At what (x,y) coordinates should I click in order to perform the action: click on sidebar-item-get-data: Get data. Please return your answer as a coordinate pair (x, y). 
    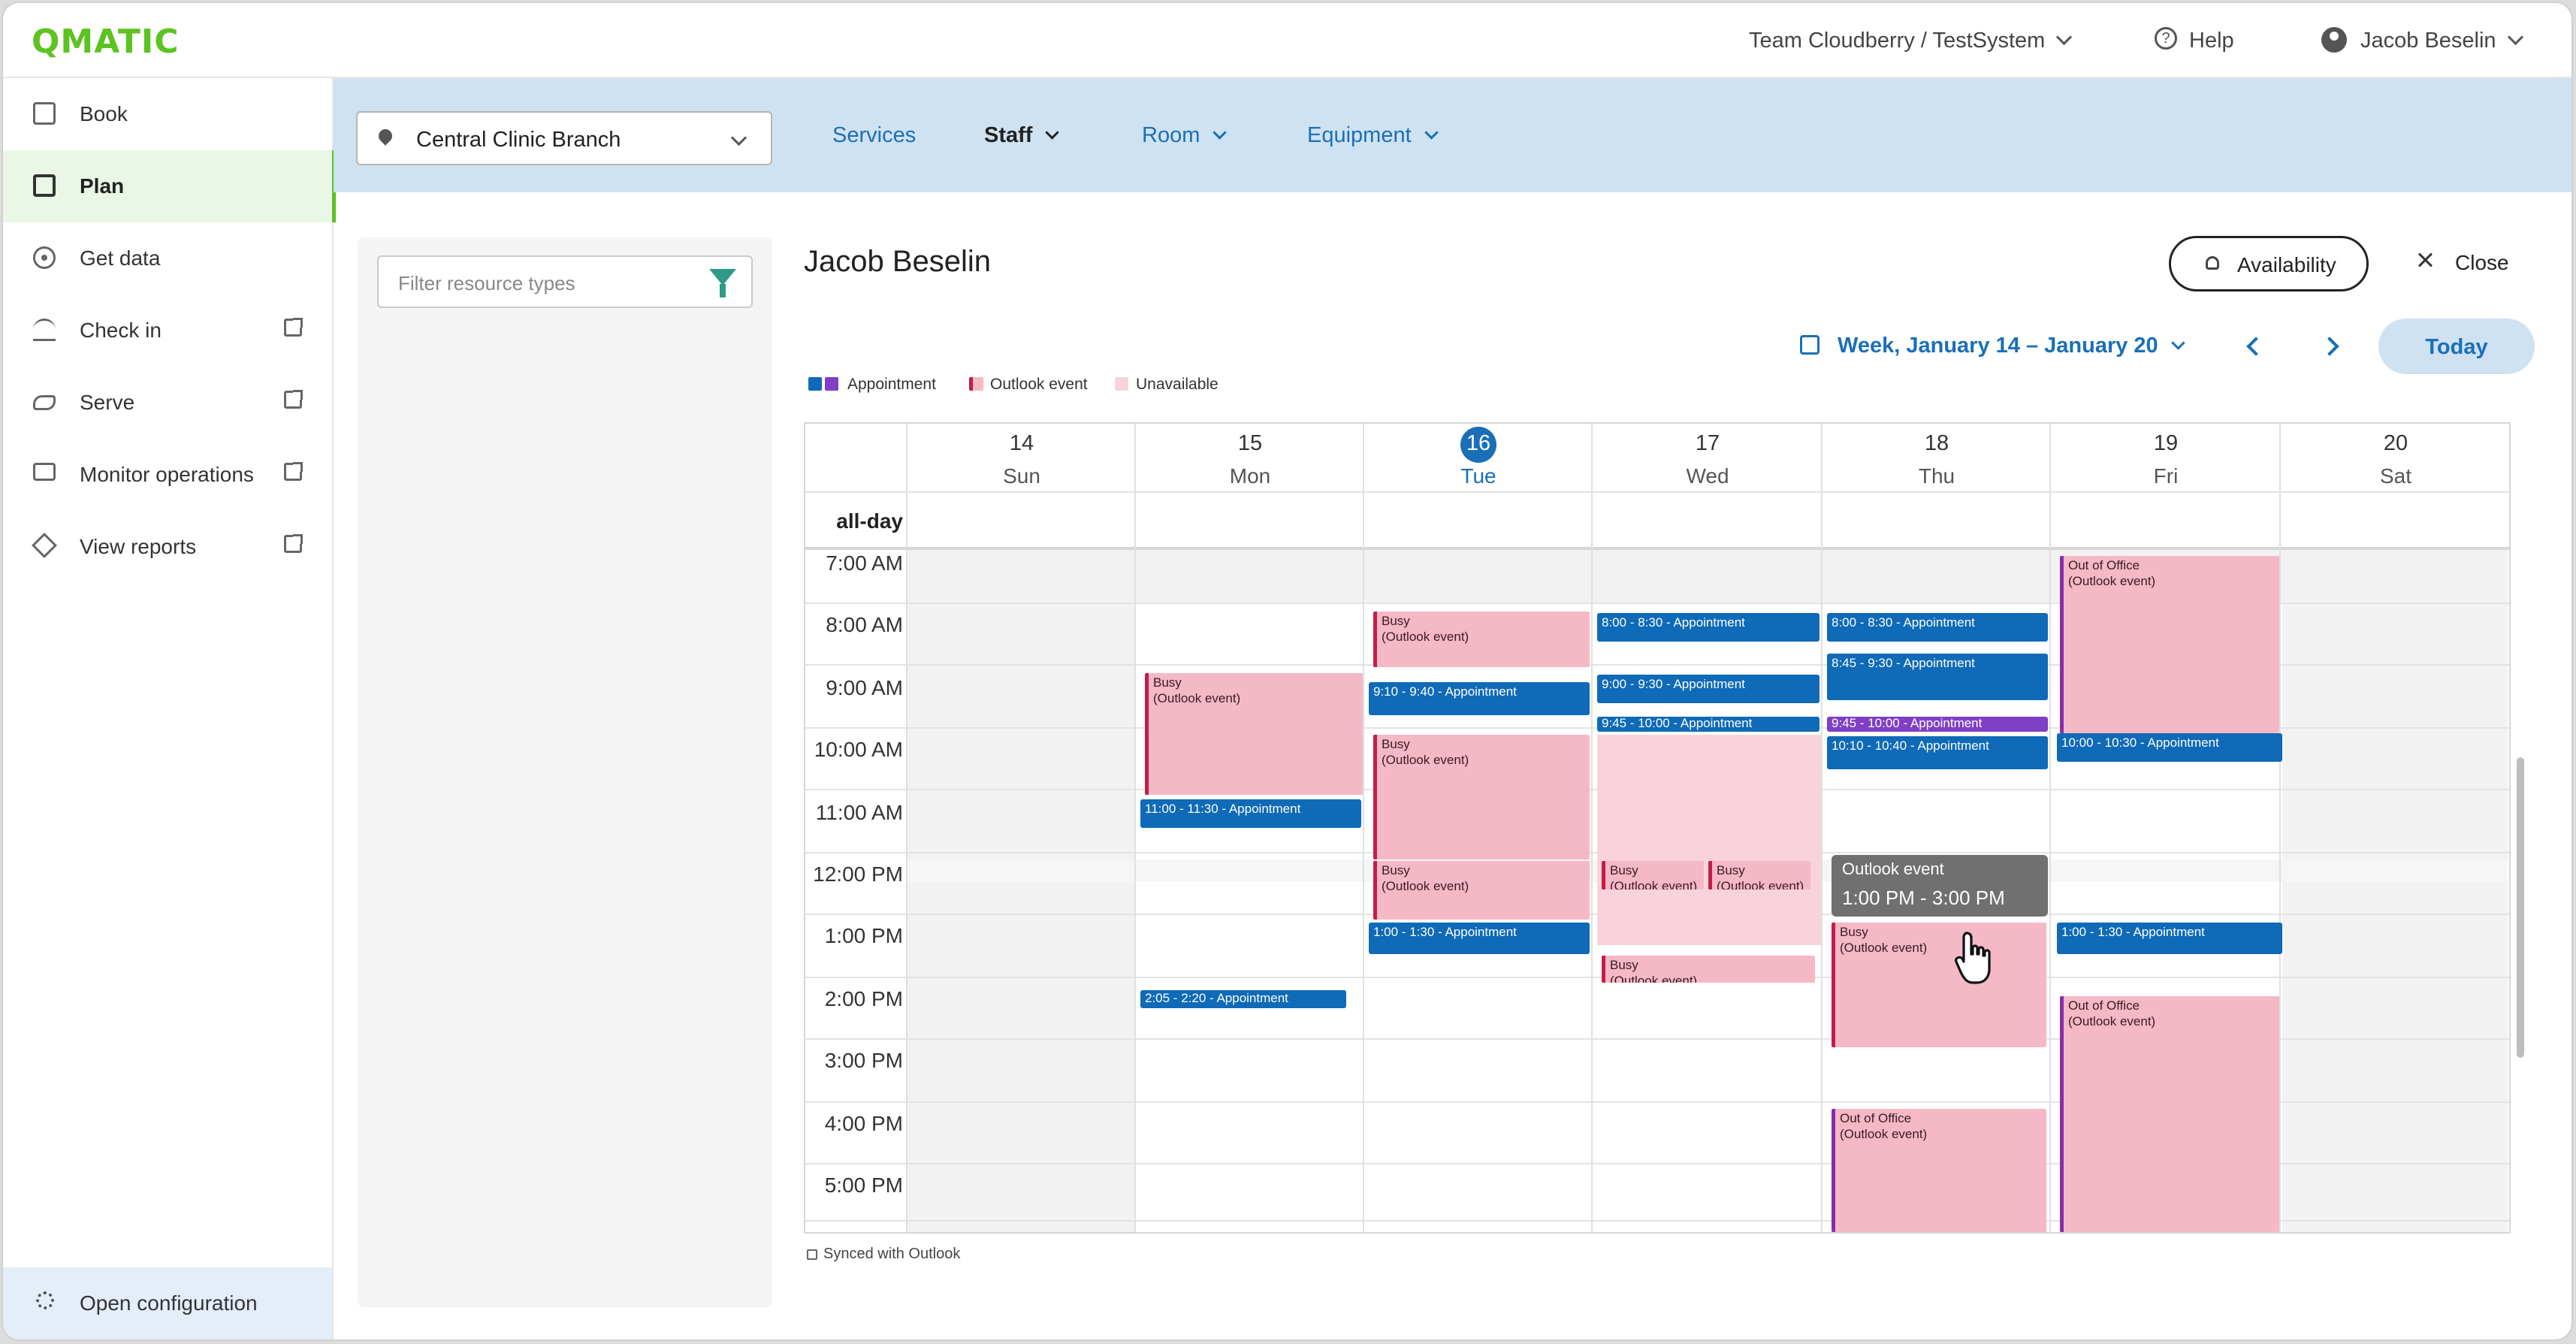
    Looking at the image, I should click on (167, 258).